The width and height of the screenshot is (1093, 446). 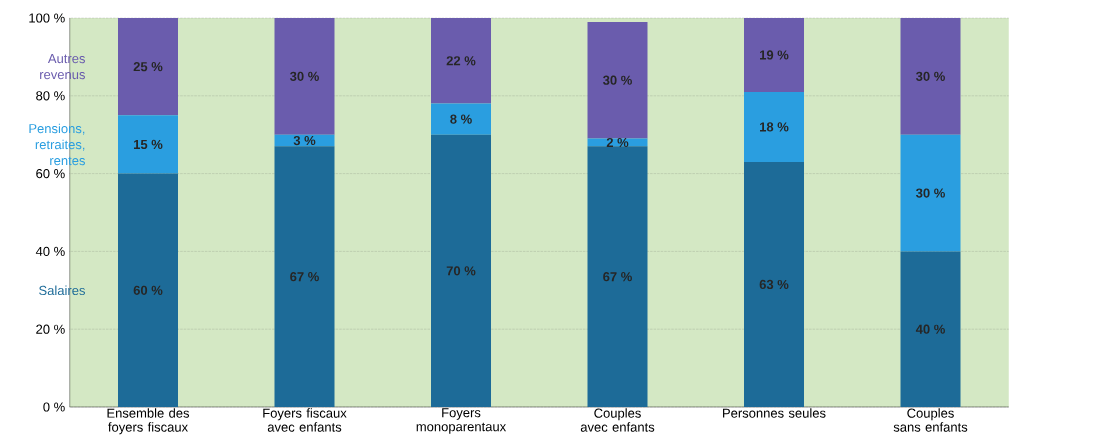 I want to click on y-tick-label: 0 %, so click(x=54, y=407).